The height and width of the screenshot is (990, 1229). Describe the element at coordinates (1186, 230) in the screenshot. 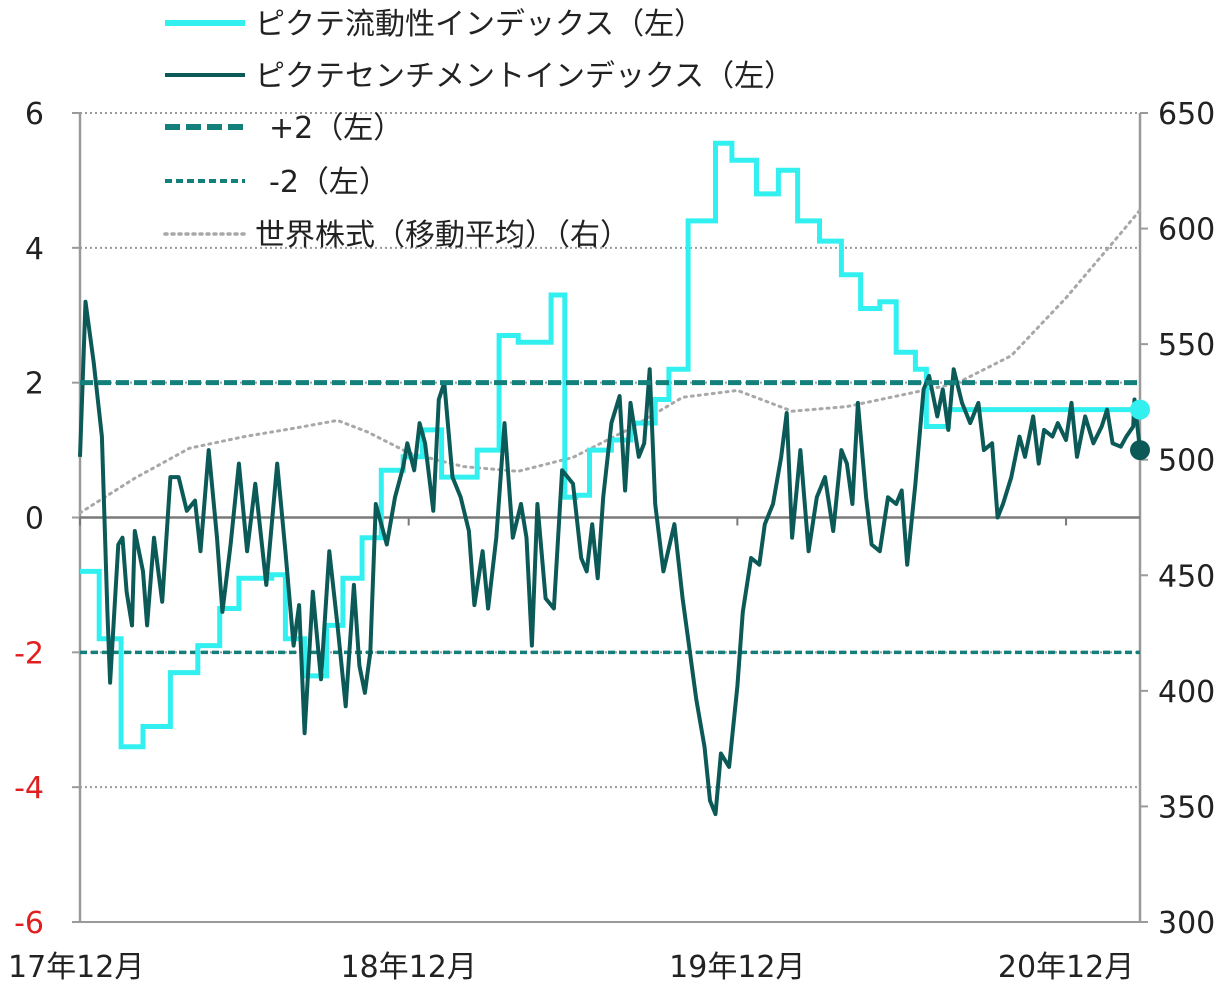

I see `y-right-tick-label: 600` at that location.